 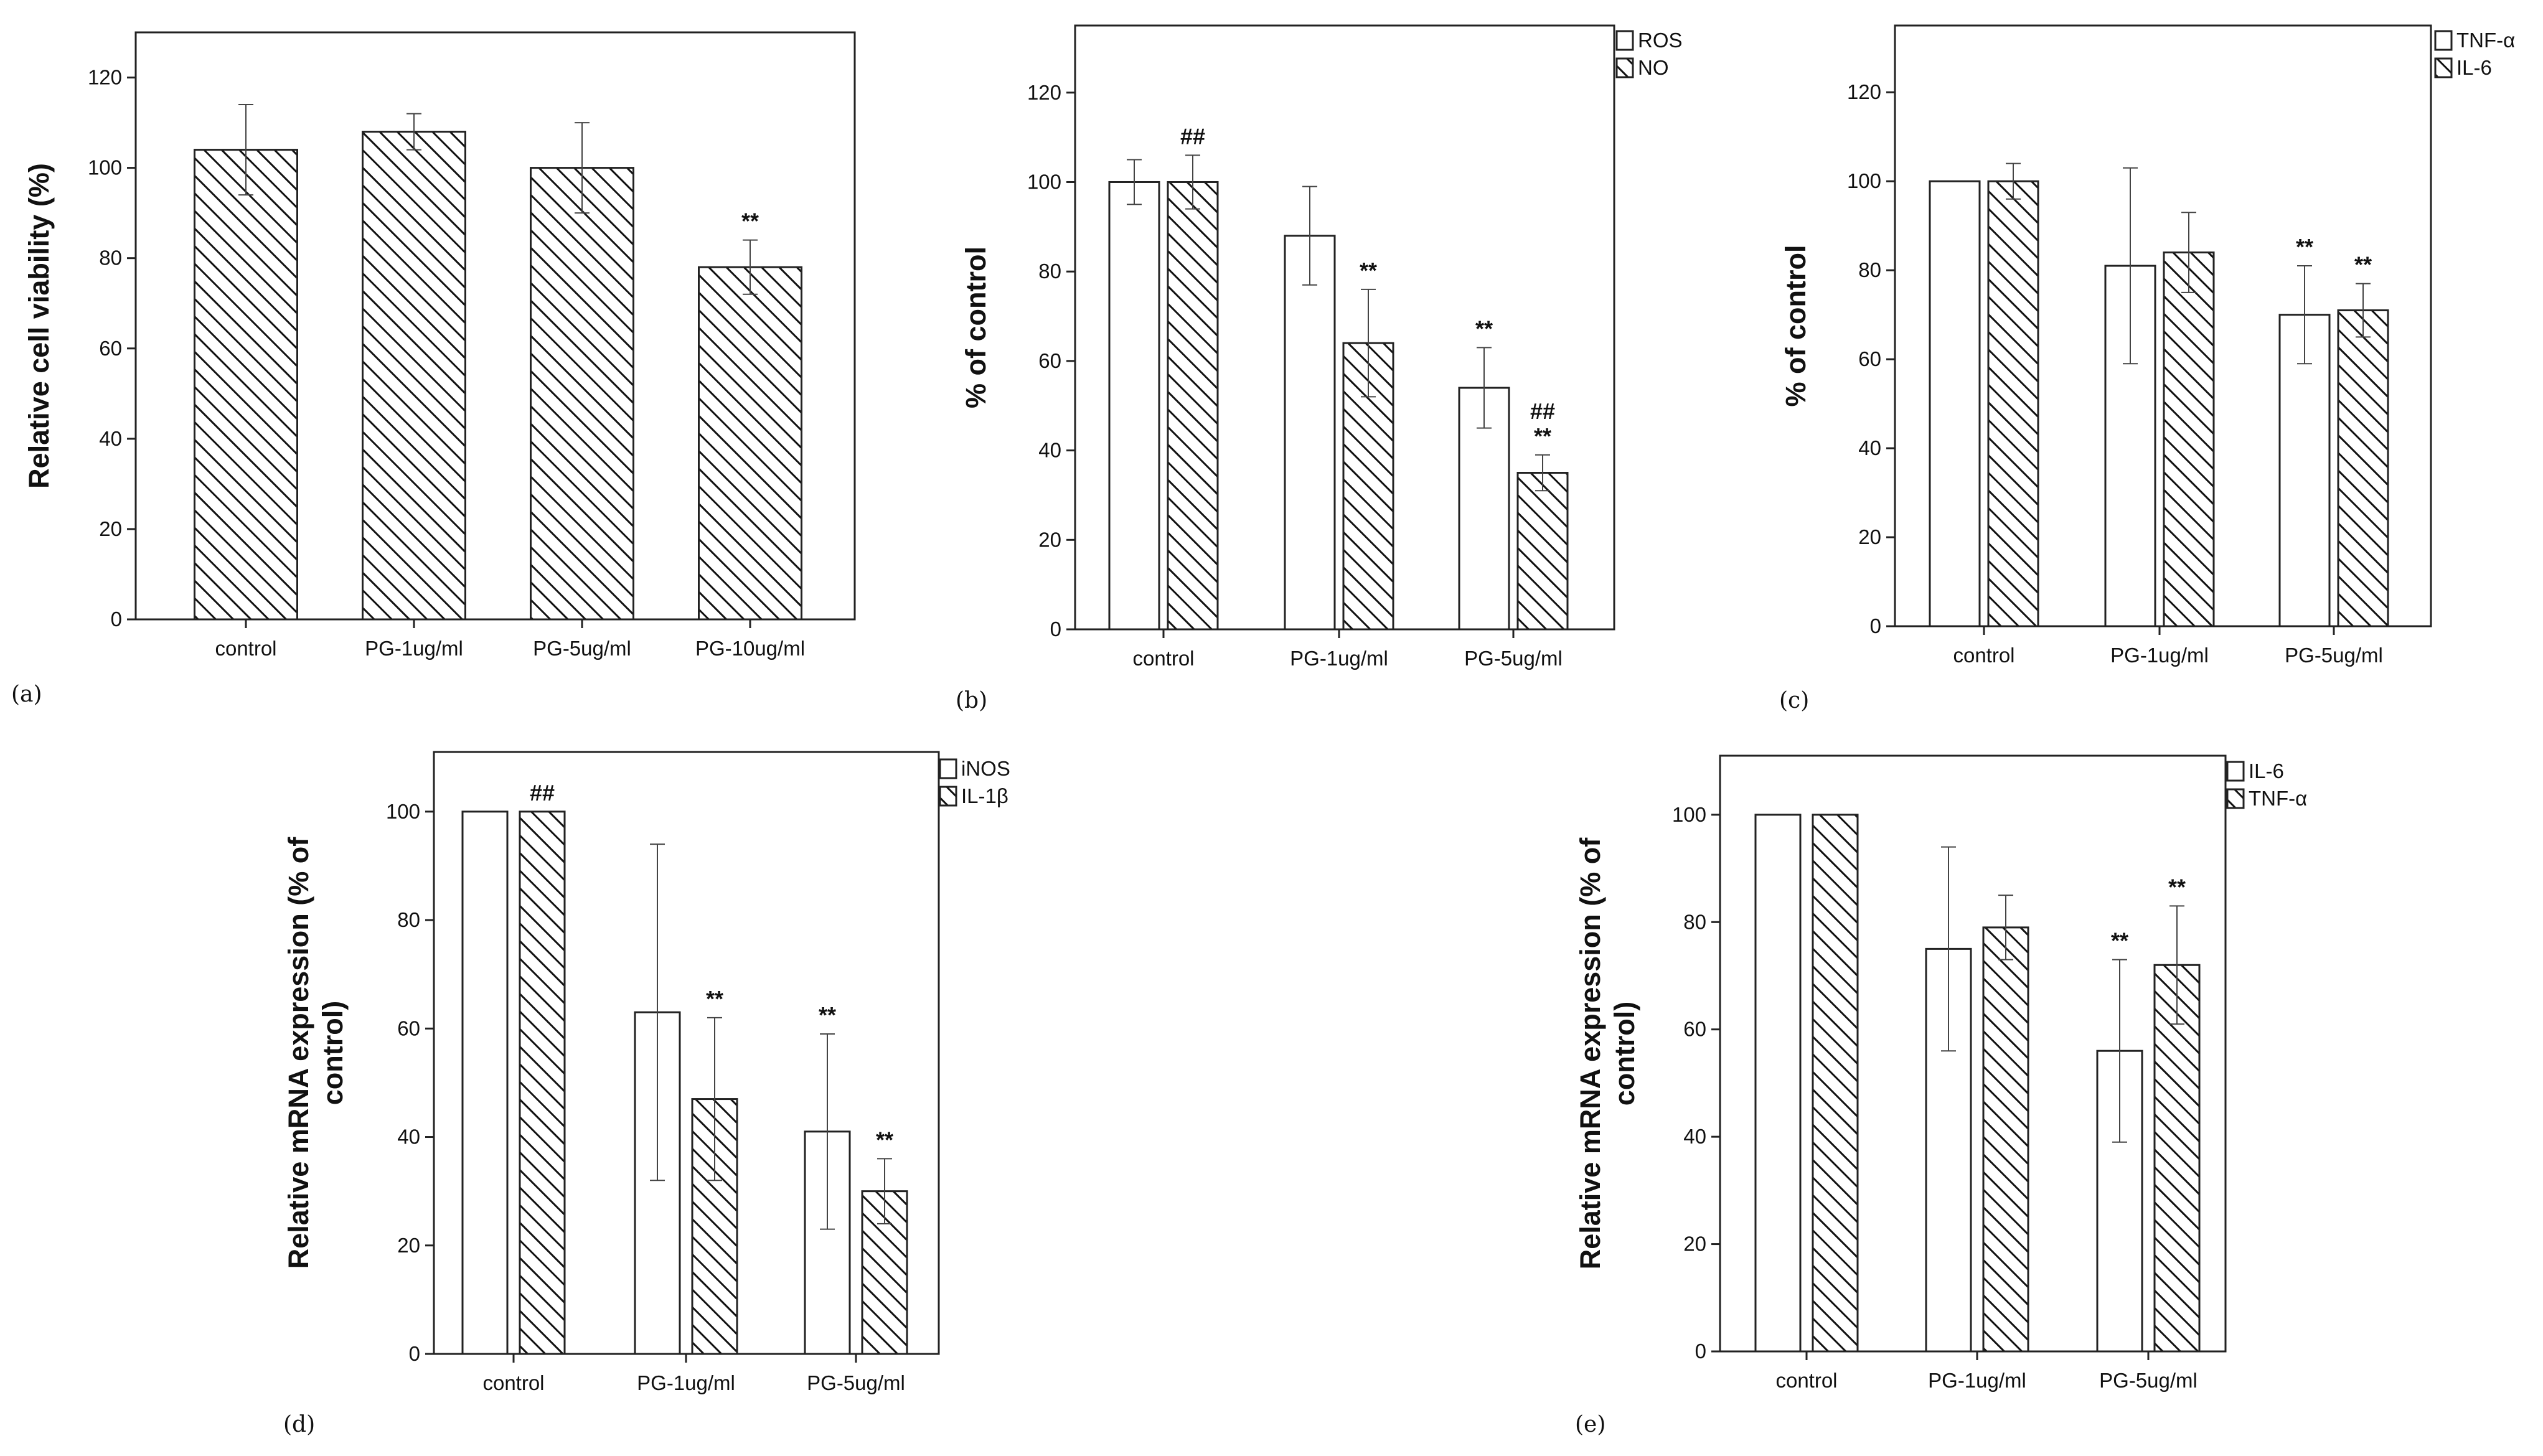 What do you see at coordinates (1543, 551) in the screenshot?
I see `bar-NO-PG-5ug/ml` at bounding box center [1543, 551].